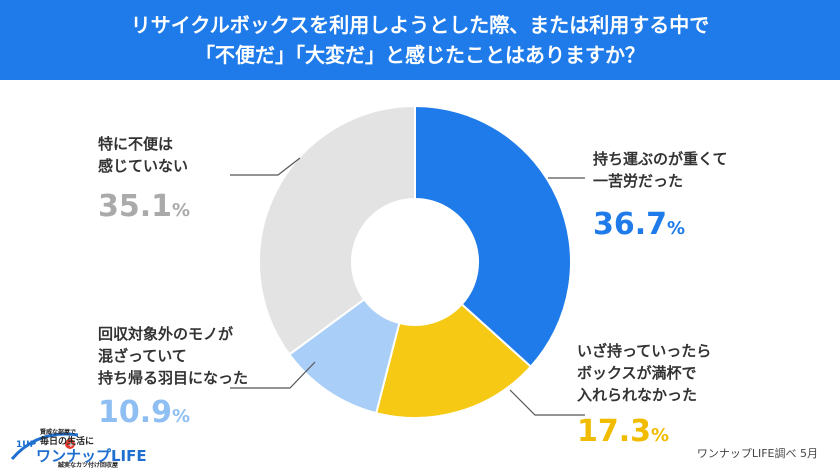  I want to click on leader-line-none, so click(265, 166).